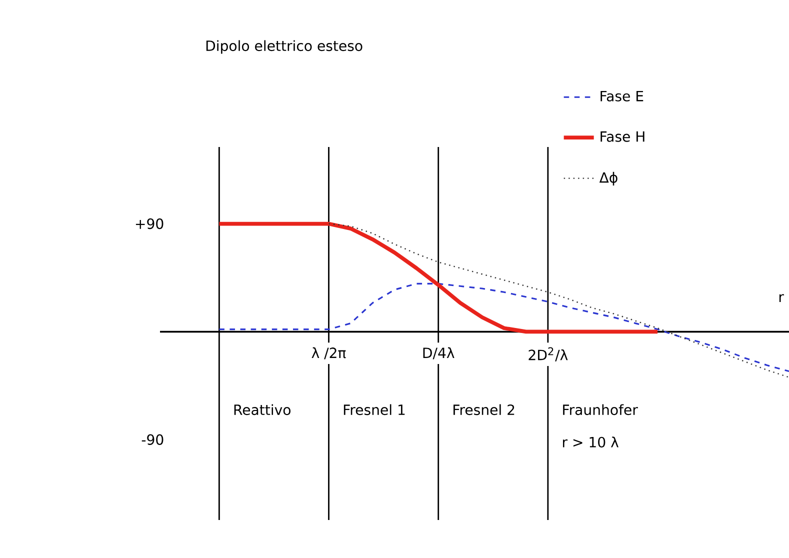 The height and width of the screenshot is (558, 789). I want to click on annotation: Fraunhofer, so click(600, 410).